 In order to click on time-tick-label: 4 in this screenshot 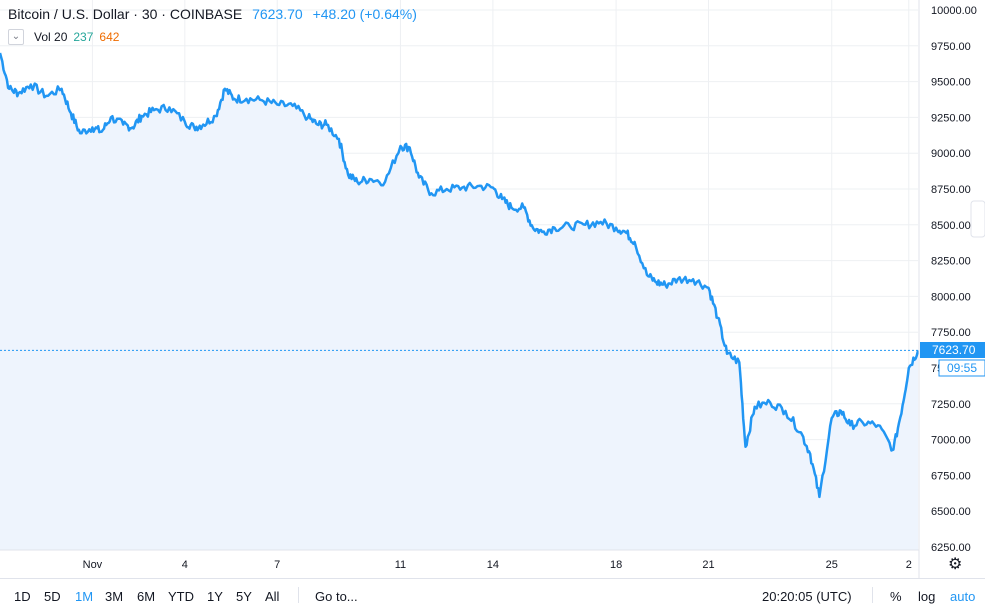, I will do `click(185, 565)`.